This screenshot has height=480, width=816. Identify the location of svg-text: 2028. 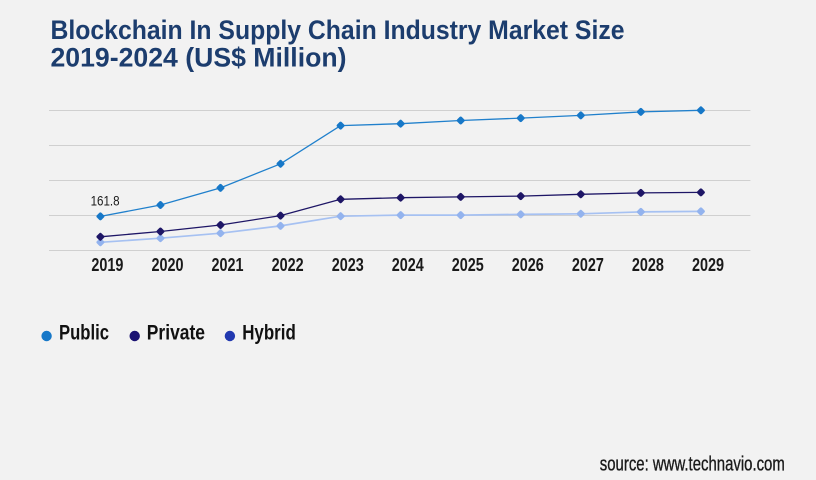
(648, 265).